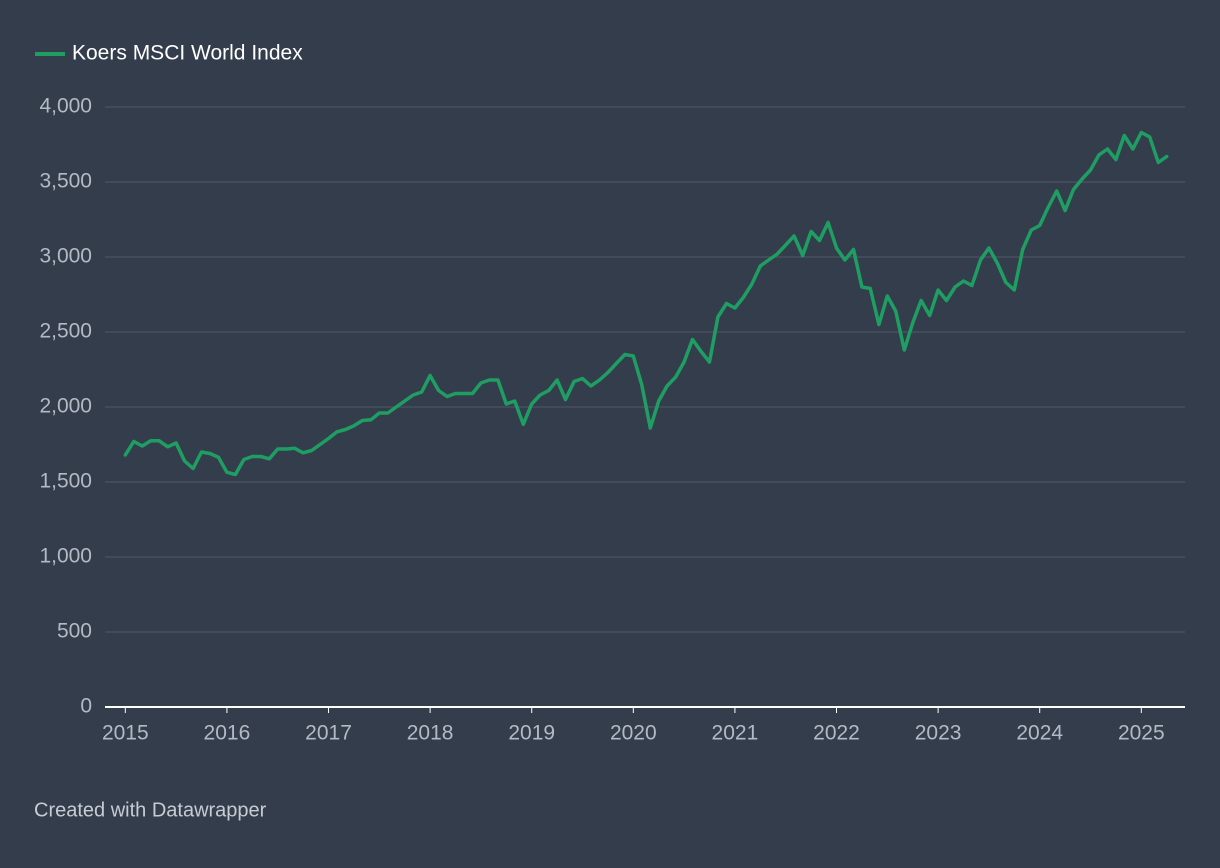  Describe the element at coordinates (65, 106) in the screenshot. I see `y-tick-label: 4,000` at that location.